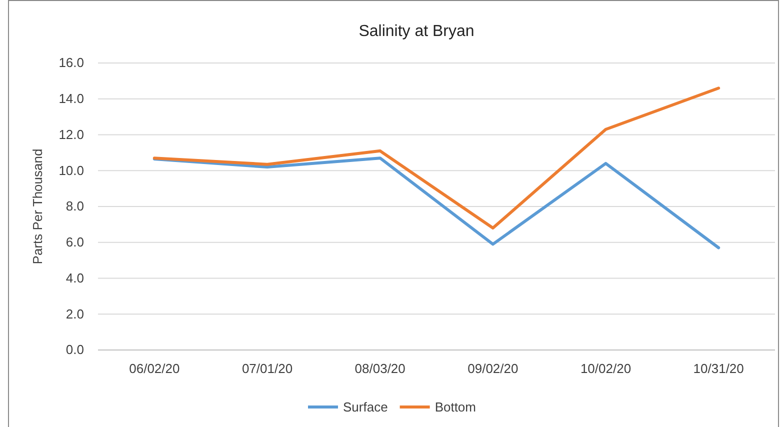 The image size is (780, 427). What do you see at coordinates (71, 62) in the screenshot?
I see `y-tick-label: 16.0` at bounding box center [71, 62].